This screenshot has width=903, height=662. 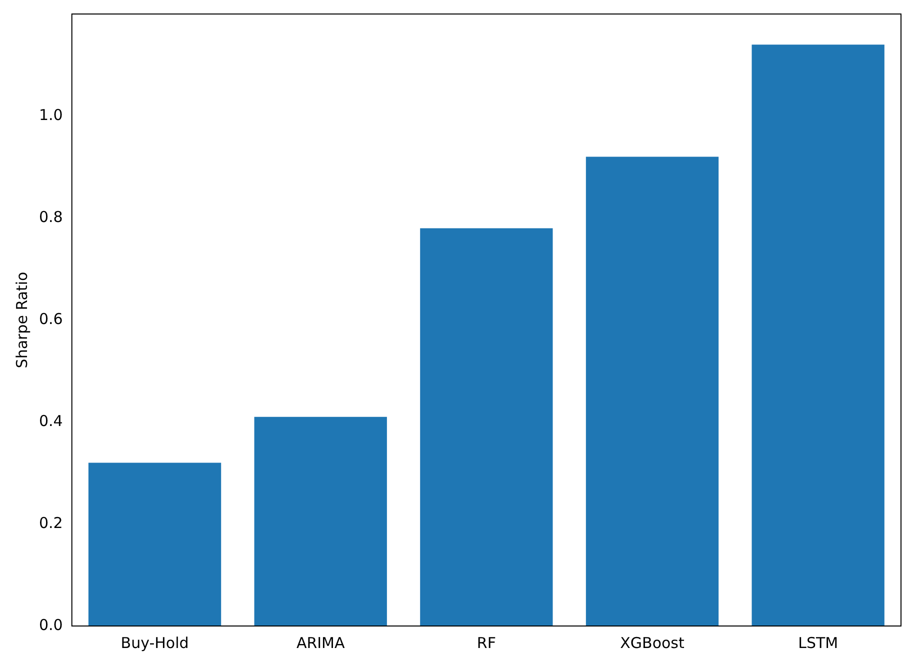 I want to click on x-tick-label: RF, so click(x=486, y=643).